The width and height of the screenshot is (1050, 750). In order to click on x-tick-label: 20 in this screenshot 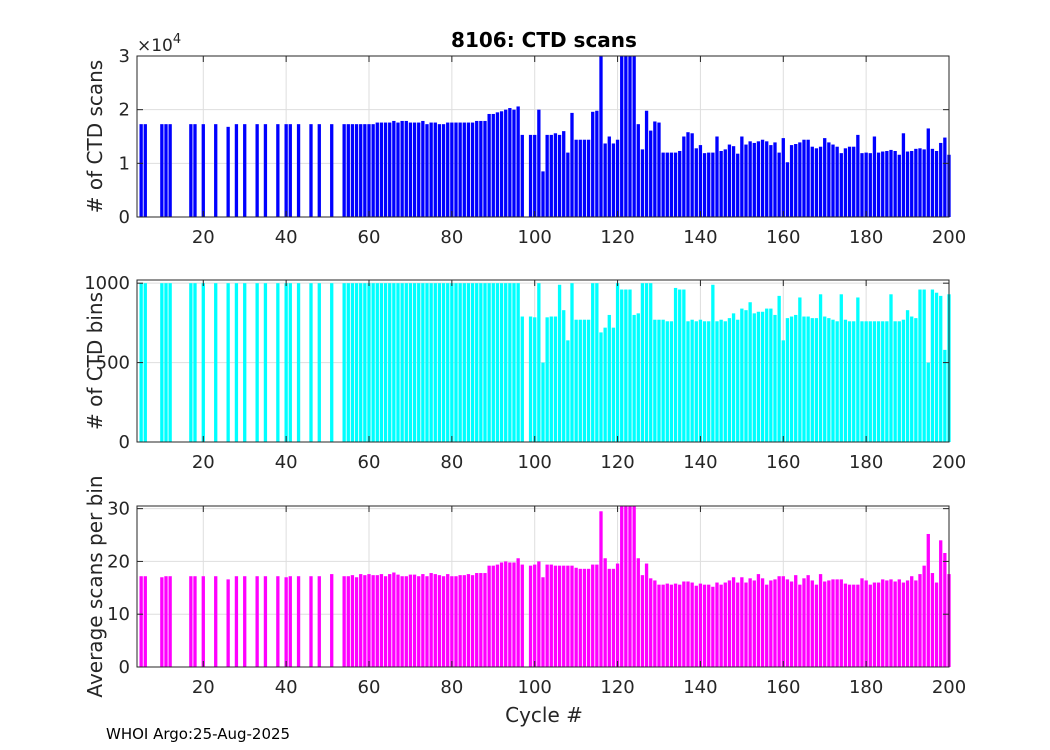, I will do `click(203, 462)`.